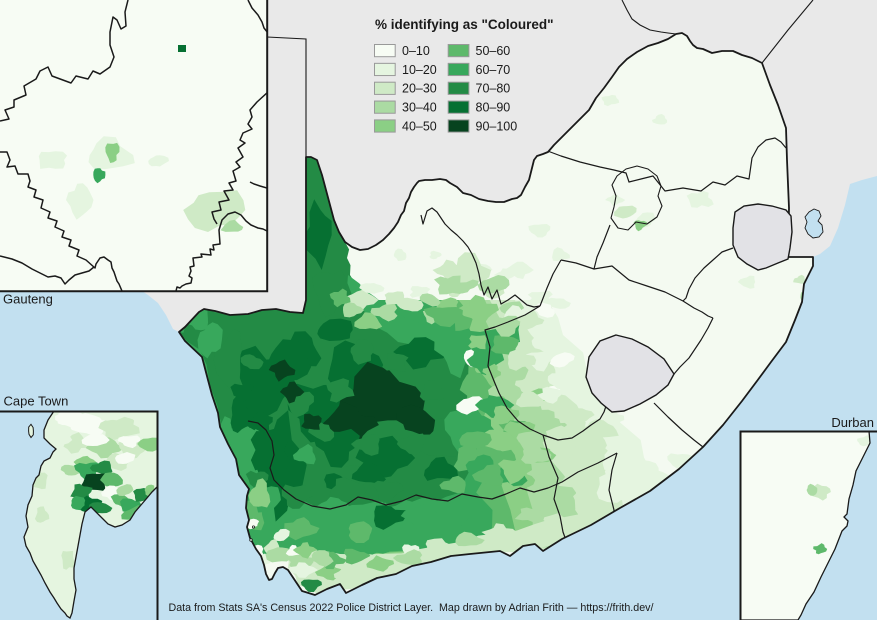 This screenshot has height=625, width=877. What do you see at coordinates (493, 51) in the screenshot?
I see `svg-text: 50–60` at bounding box center [493, 51].